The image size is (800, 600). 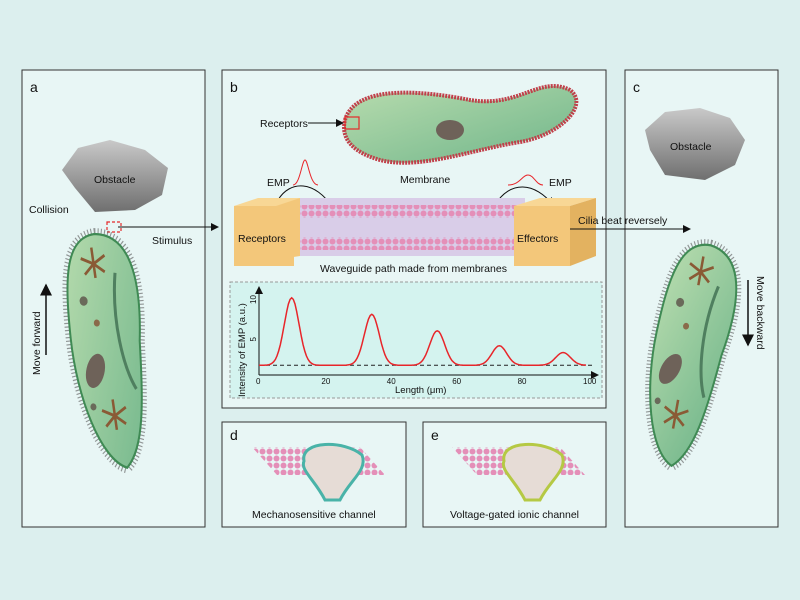 I want to click on obstacle-c-label: Obstacle, so click(x=691, y=147).